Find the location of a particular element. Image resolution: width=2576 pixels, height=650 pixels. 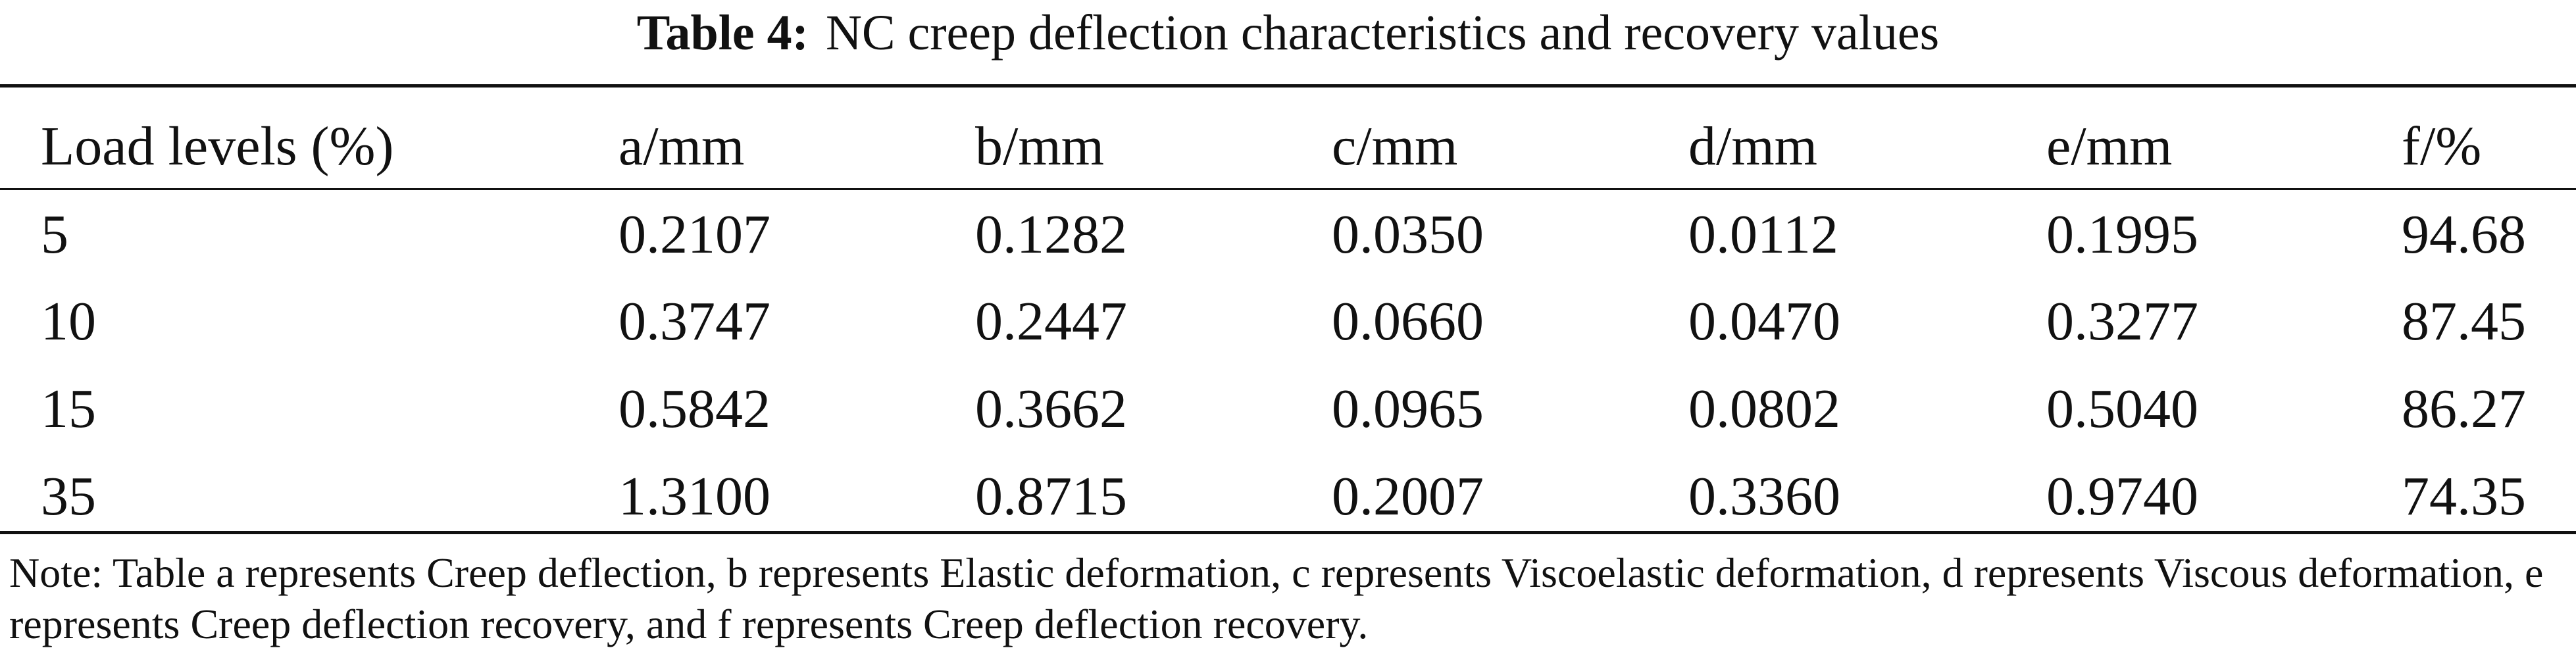

header-f: f/% is located at coordinates (2442, 147).